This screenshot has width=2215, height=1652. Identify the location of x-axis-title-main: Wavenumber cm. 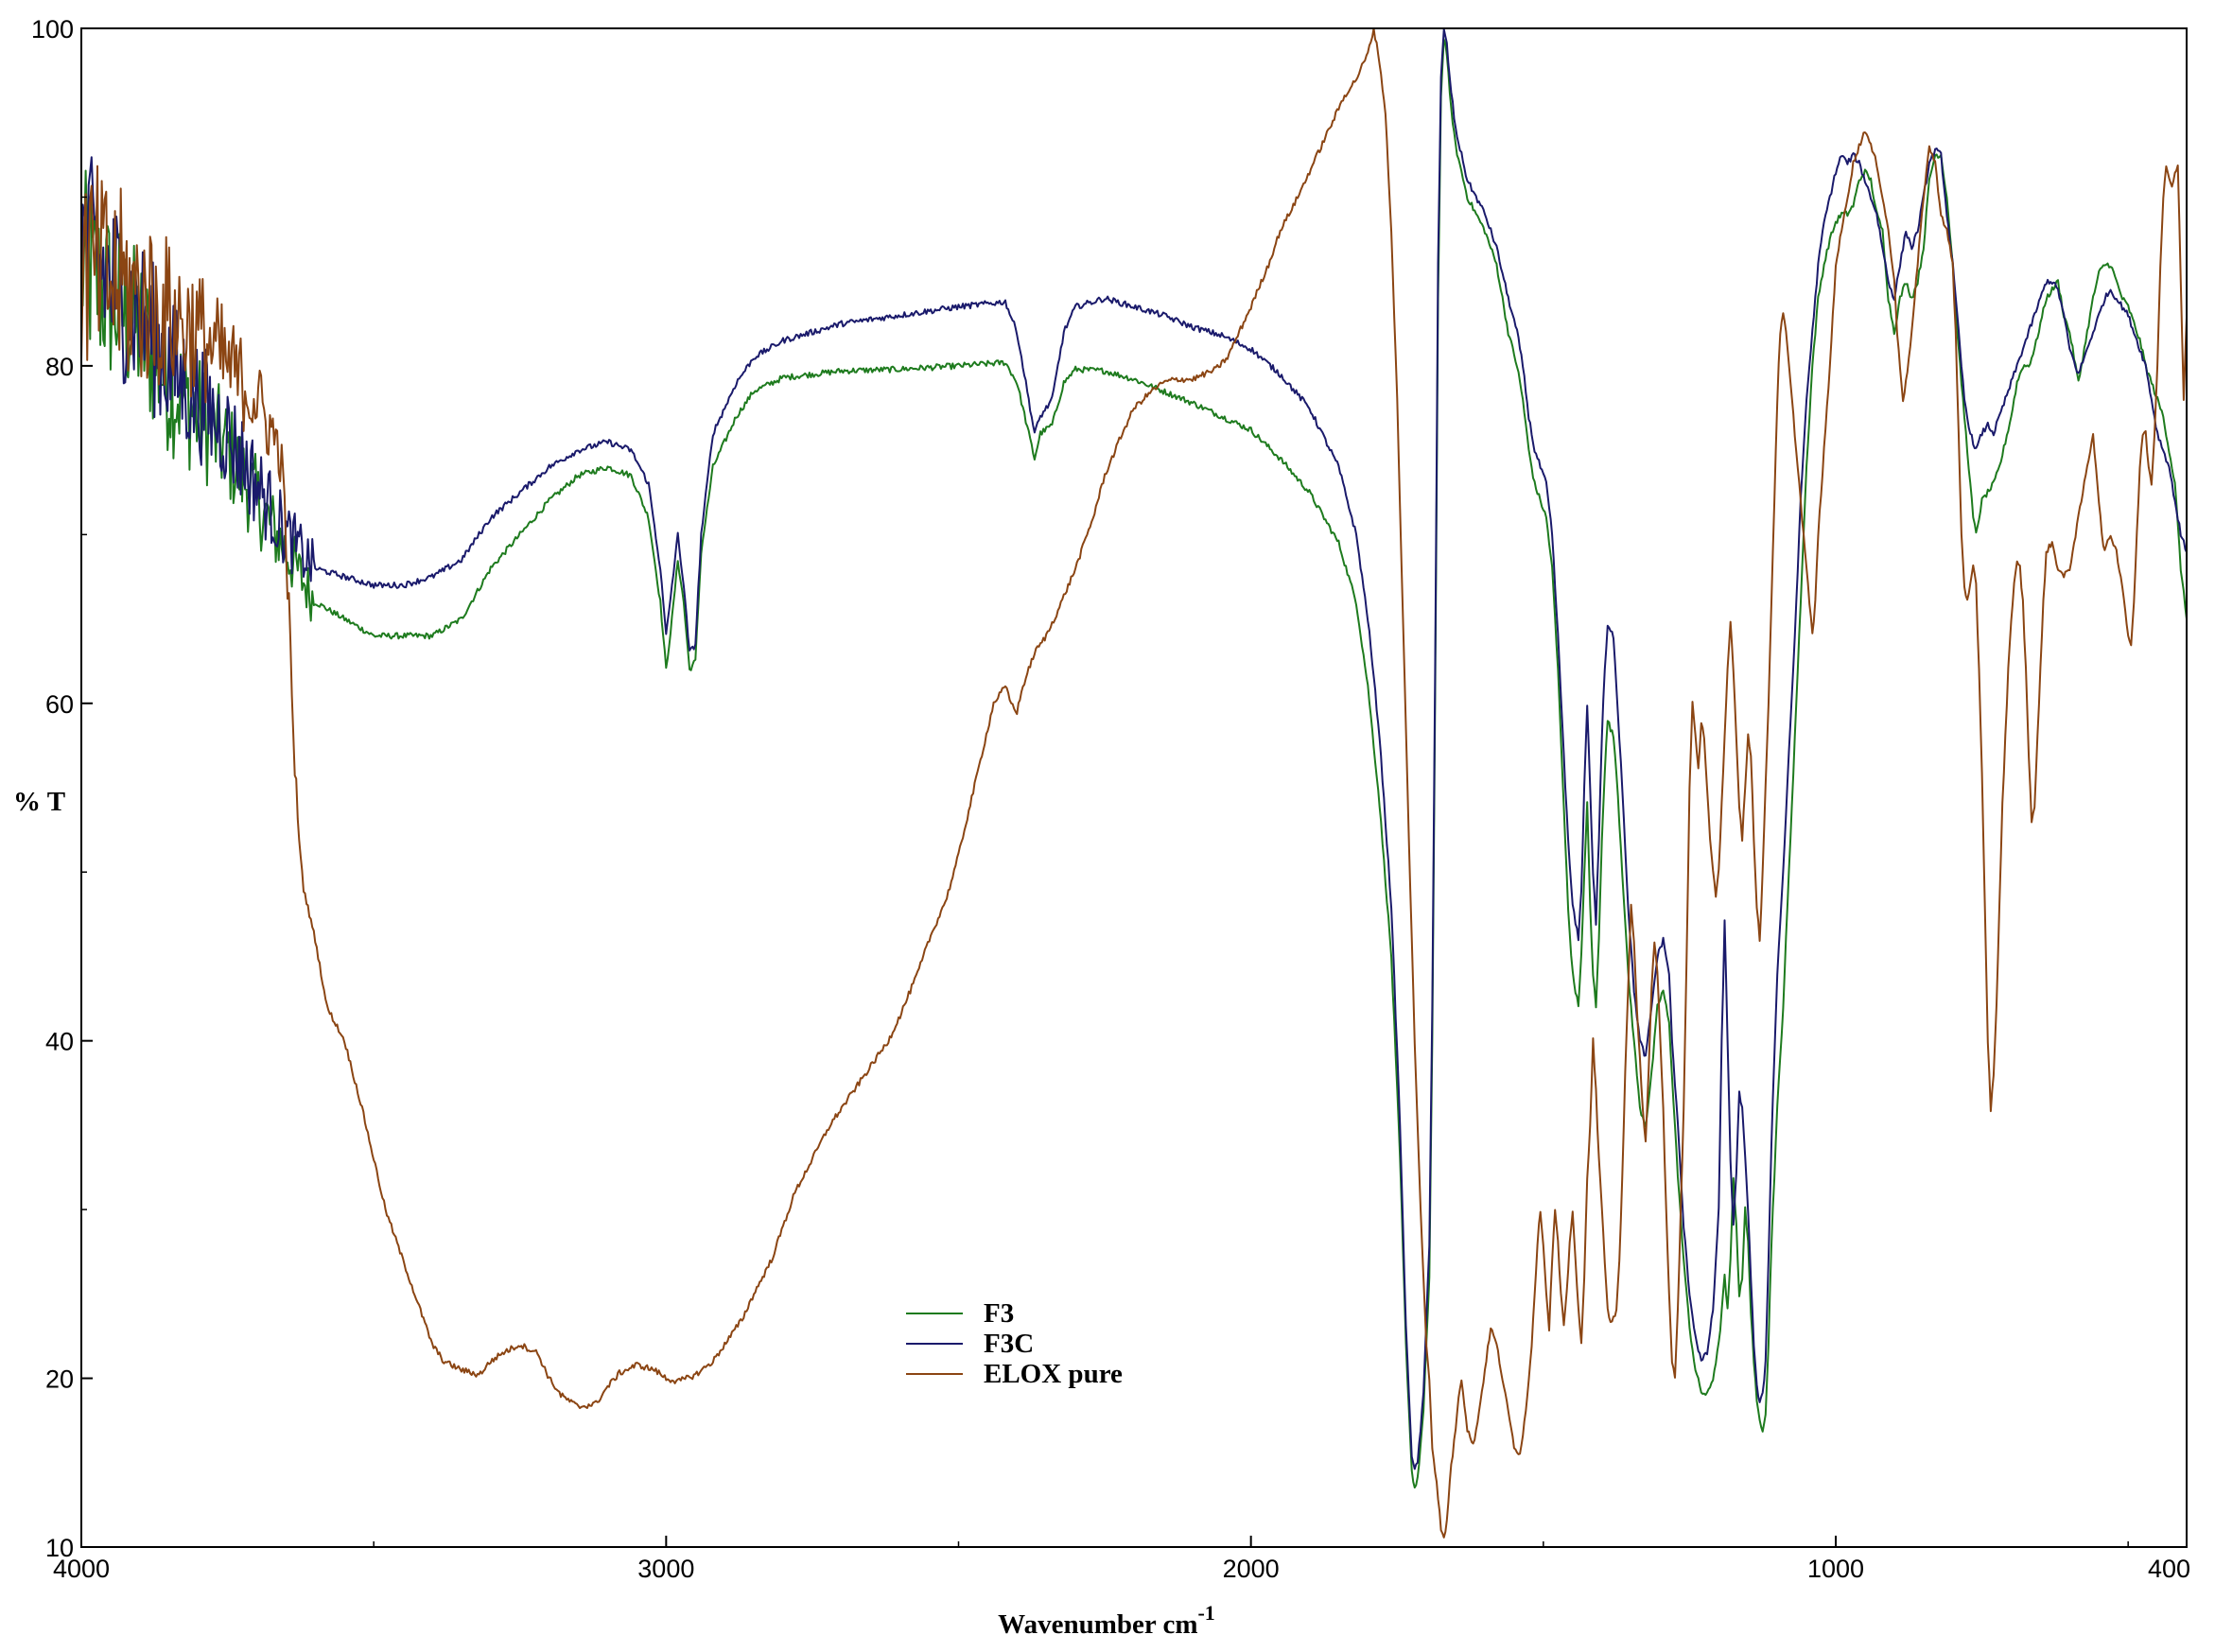
(1097, 1625).